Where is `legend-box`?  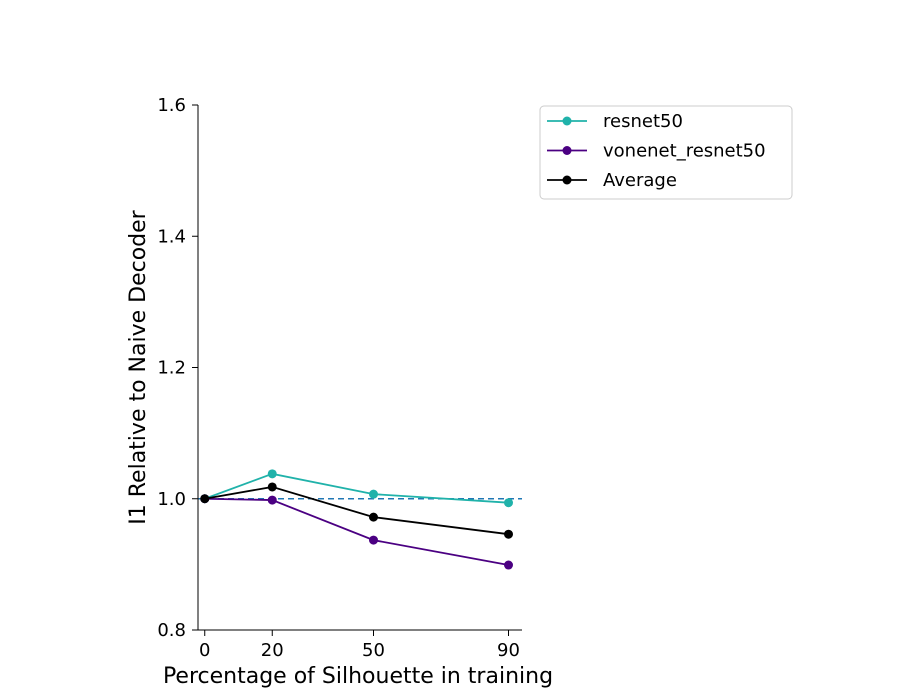 legend-box is located at coordinates (666, 152).